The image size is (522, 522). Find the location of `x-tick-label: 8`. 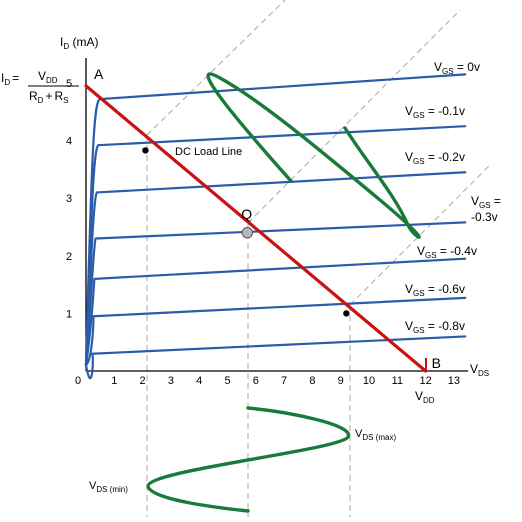

x-tick-label: 8 is located at coordinates (312, 381).